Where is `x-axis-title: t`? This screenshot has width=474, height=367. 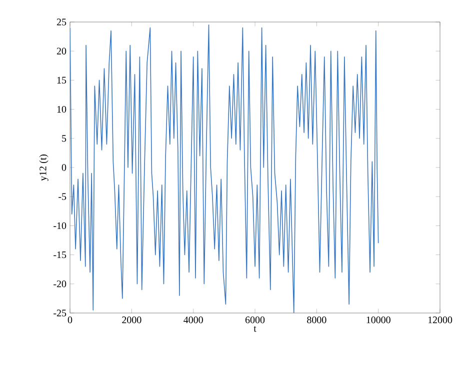
x-axis-title: t is located at coordinates (255, 329).